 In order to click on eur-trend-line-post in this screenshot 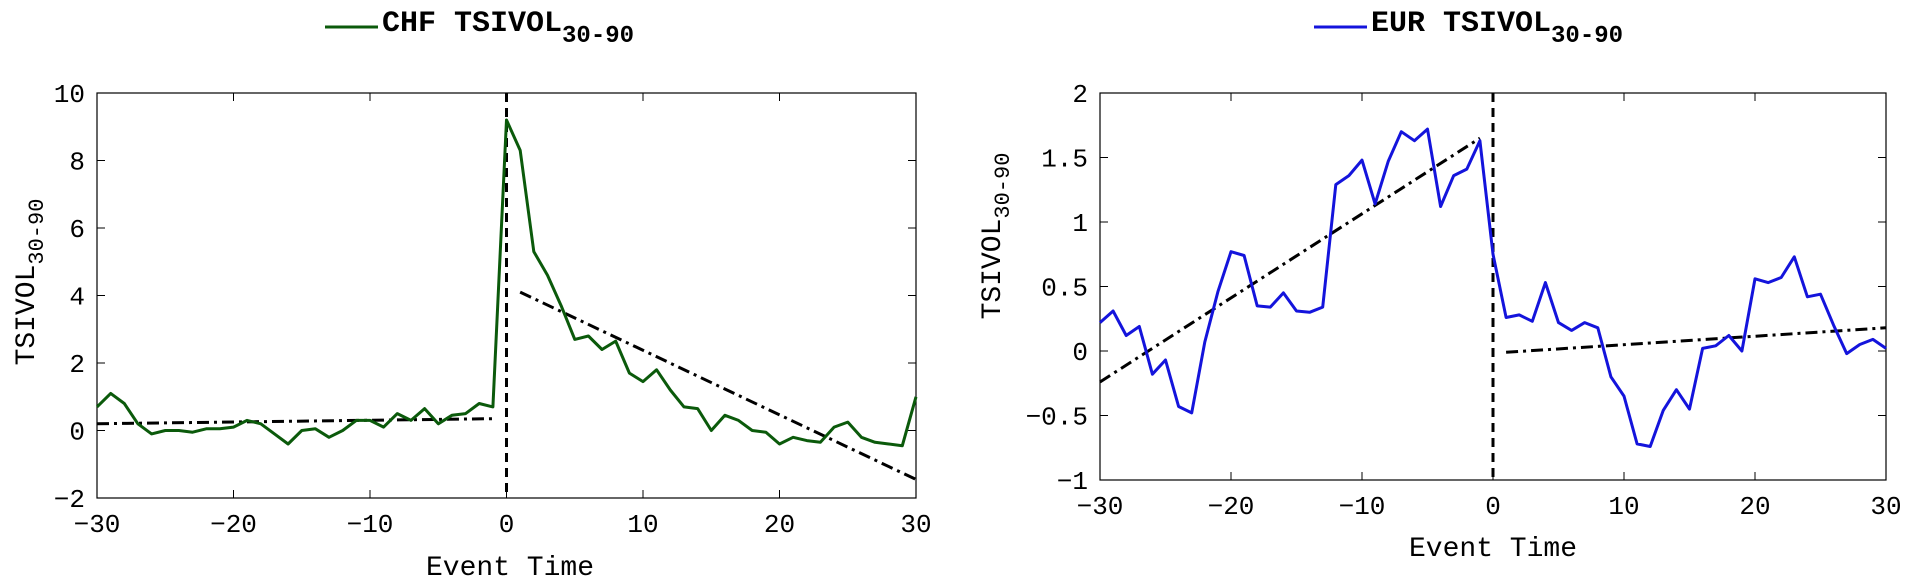, I will do `click(1696, 340)`.